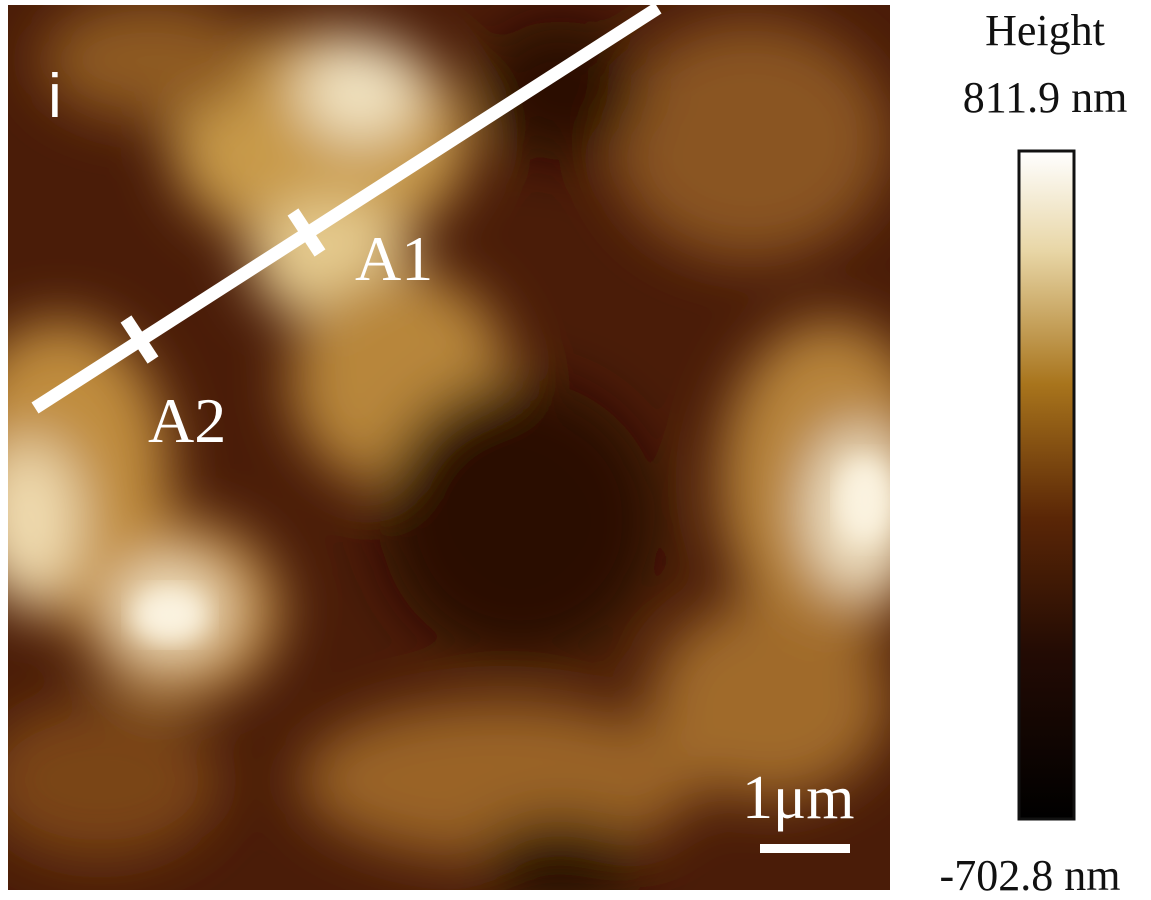 The width and height of the screenshot is (1151, 900). Describe the element at coordinates (798, 798) in the screenshot. I see `scale-bar-label: 1μm` at that location.